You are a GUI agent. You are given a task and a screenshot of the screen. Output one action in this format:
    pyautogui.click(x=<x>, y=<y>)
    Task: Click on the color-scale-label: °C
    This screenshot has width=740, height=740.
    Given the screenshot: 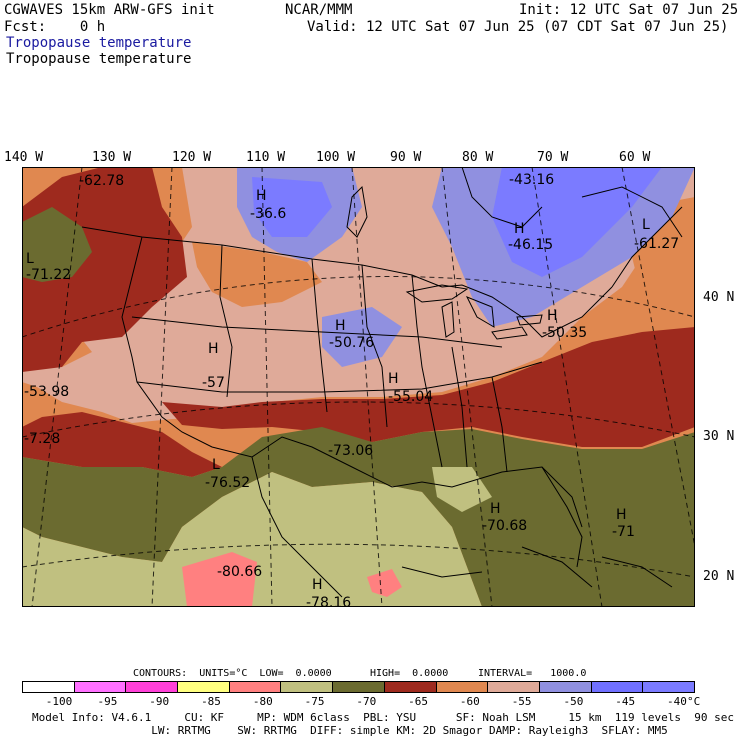 What is the action you would take?
    pyautogui.click(x=694, y=701)
    